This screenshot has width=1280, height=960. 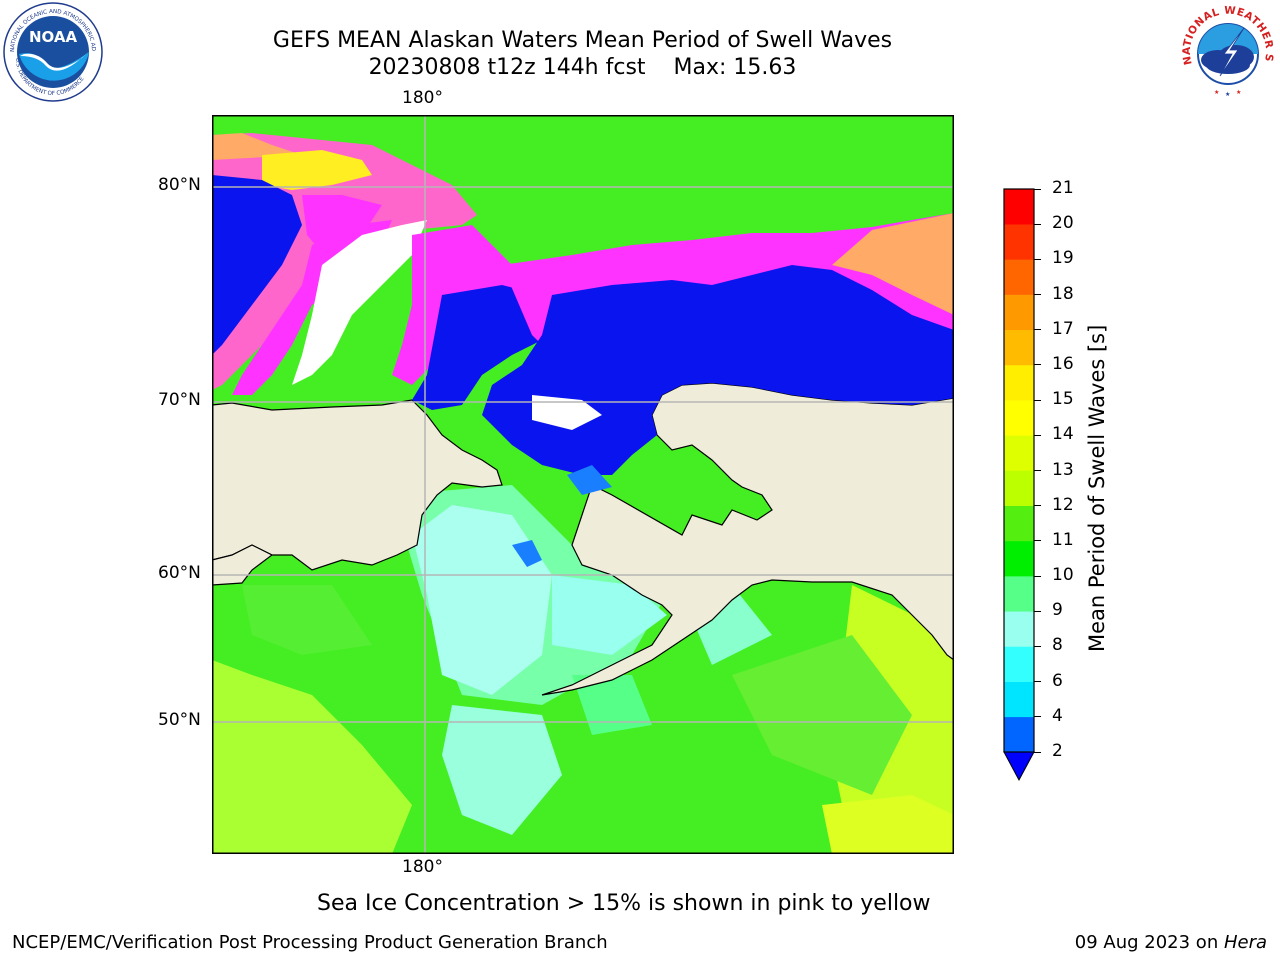 I want to click on footer-date: 09 Aug 2023 on Hera, so click(x=1171, y=942).